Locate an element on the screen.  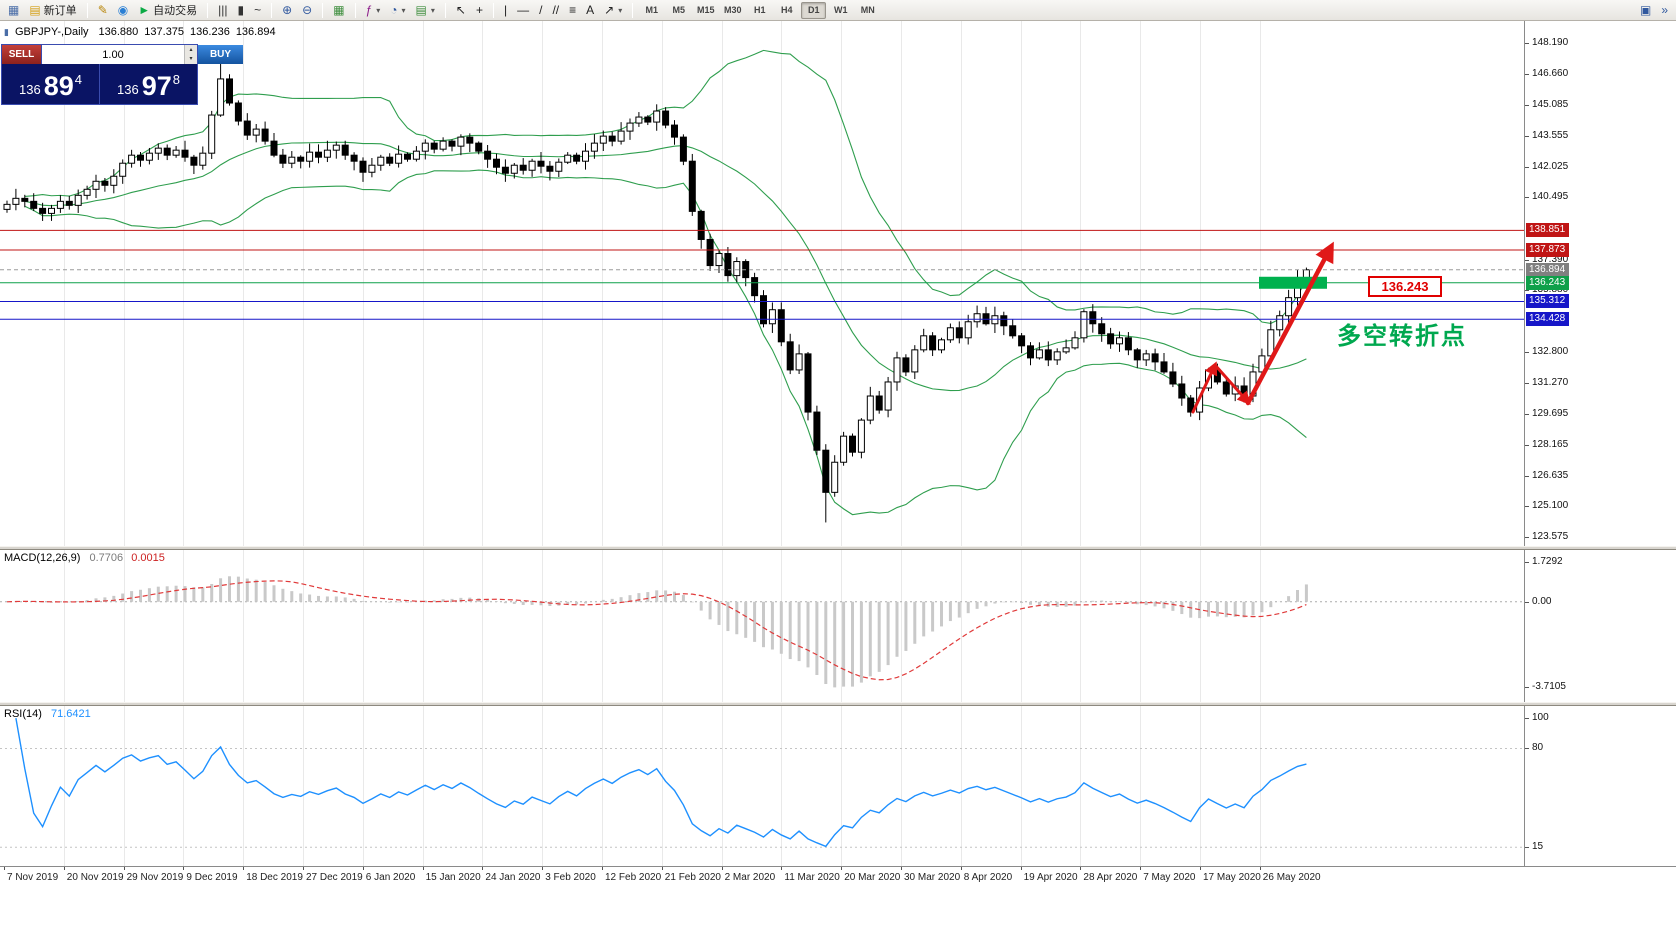
scale-label: 142.025 is located at coordinates (1550, 166).